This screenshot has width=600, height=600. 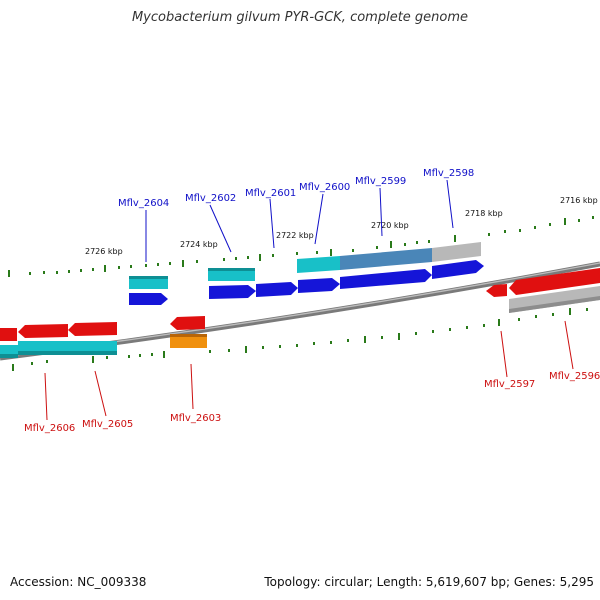 What do you see at coordinates (579, 200) in the screenshot?
I see `scale-label: 2716 kbp` at bounding box center [579, 200].